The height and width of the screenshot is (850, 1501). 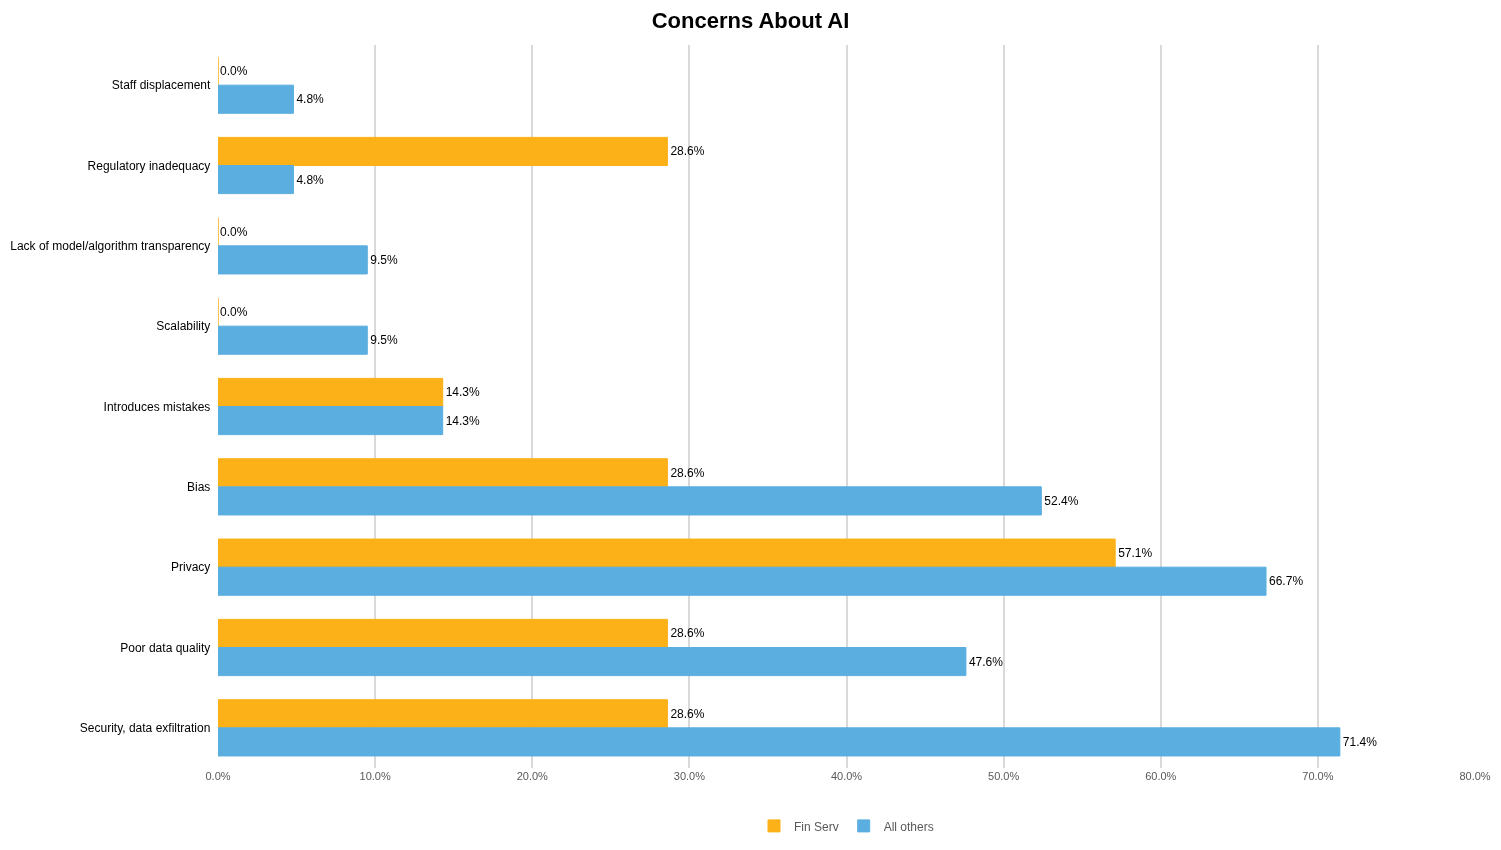 I want to click on chart-title: Concerns About AI, so click(x=750, y=21).